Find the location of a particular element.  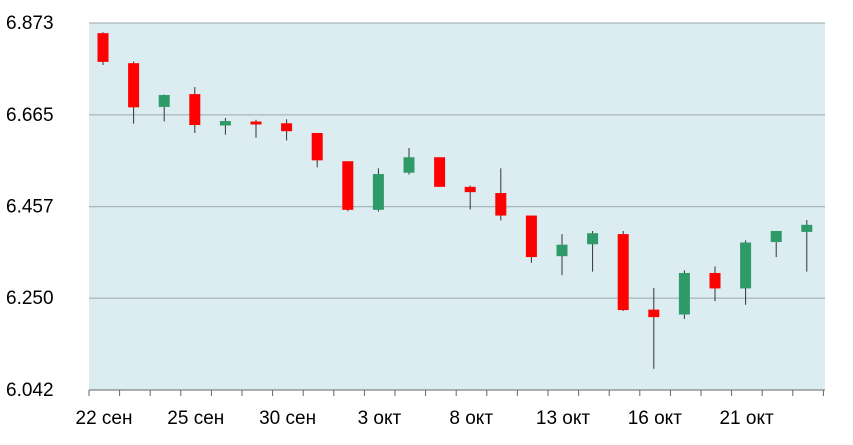

x-tick-label: 25 сен is located at coordinates (195, 418).